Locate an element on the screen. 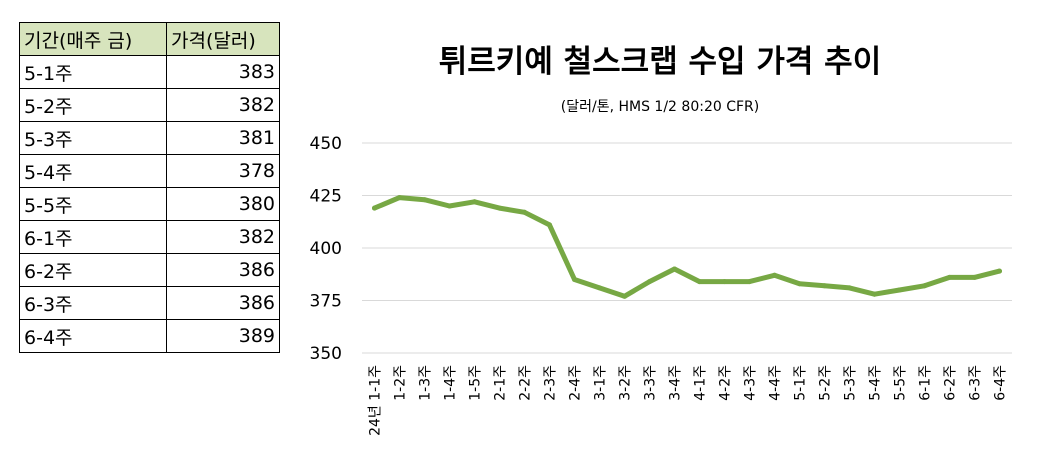 The width and height of the screenshot is (1042, 472). table-cell-price: 383 is located at coordinates (223, 72).